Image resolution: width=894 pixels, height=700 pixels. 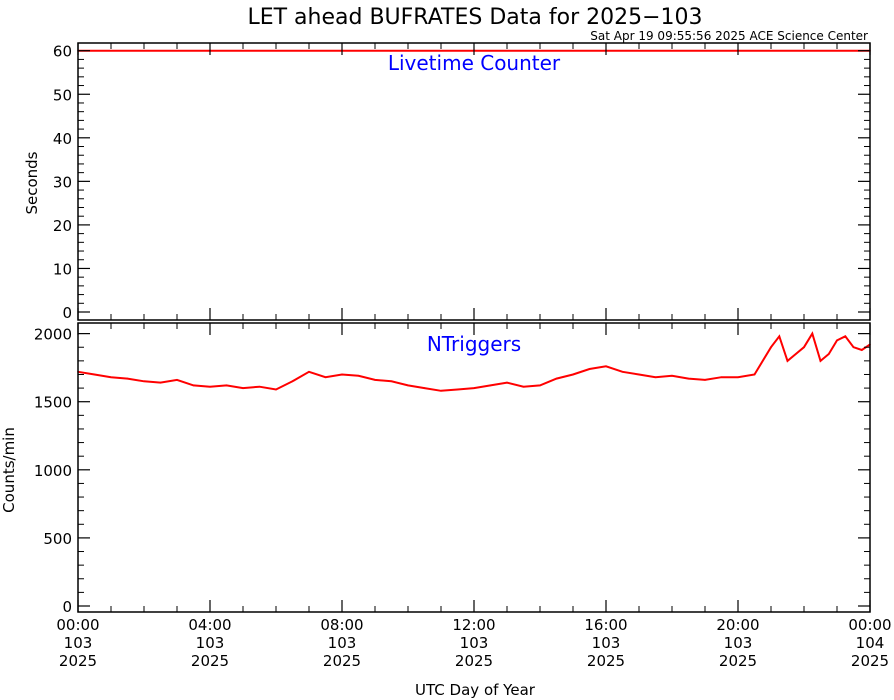 What do you see at coordinates (870, 643) in the screenshot?
I see `x-tick-label-doy: 104` at bounding box center [870, 643].